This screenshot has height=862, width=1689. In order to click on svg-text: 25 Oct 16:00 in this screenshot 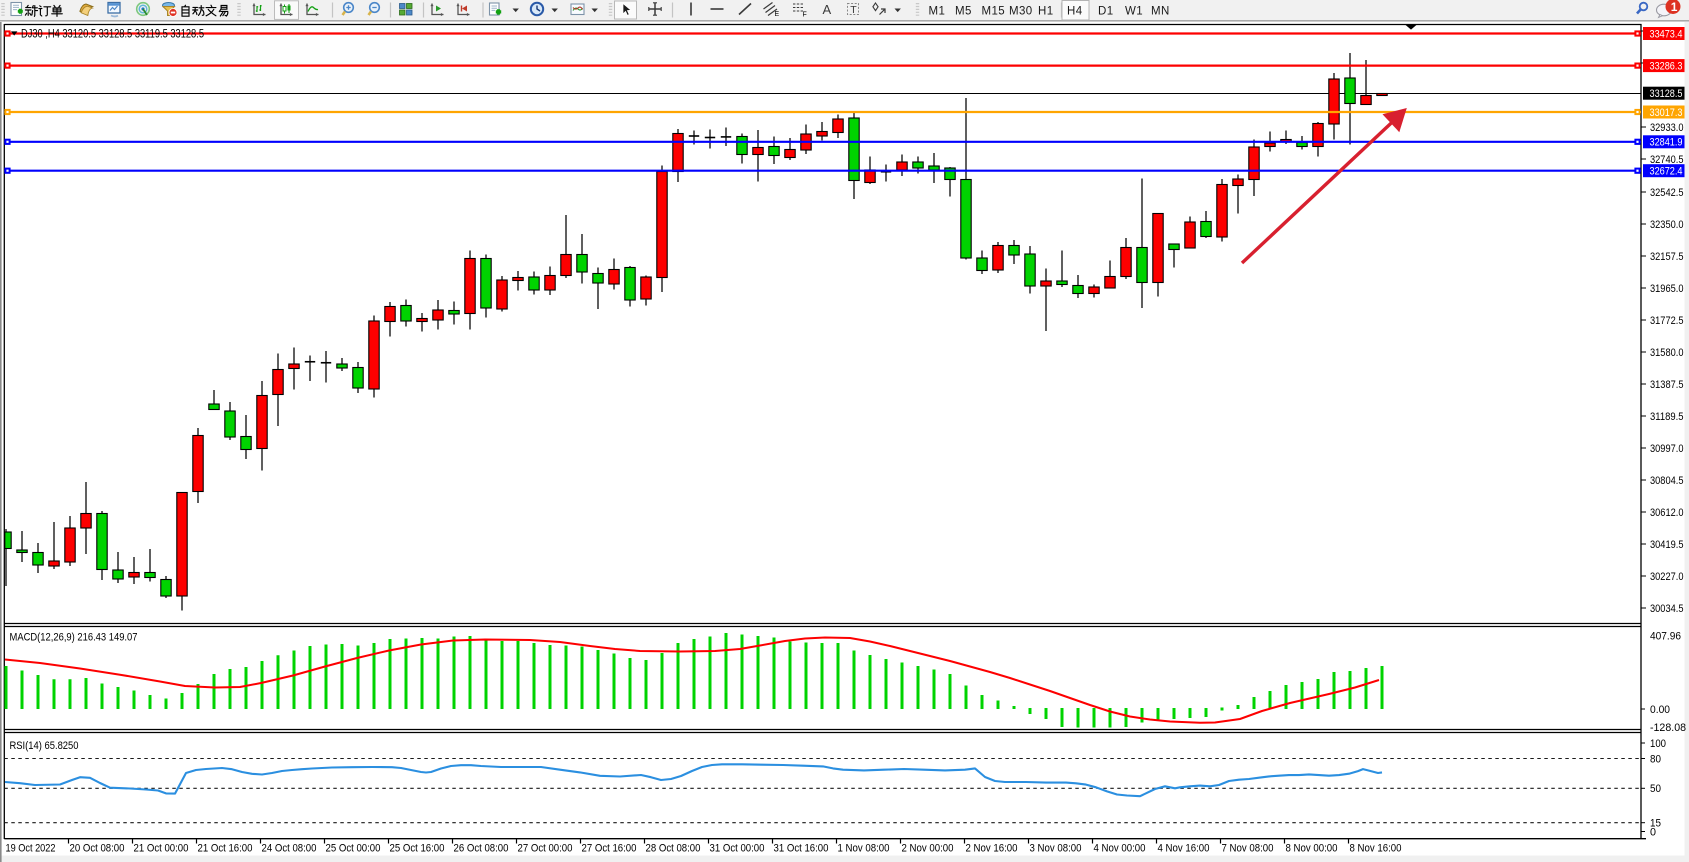, I will do `click(417, 849)`.